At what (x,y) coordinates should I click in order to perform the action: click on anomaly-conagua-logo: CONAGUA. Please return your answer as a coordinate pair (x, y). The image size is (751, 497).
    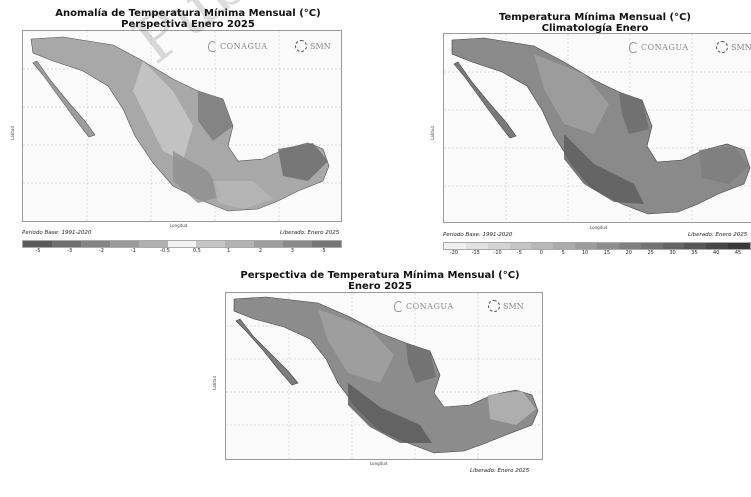
    Looking at the image, I should click on (238, 46).